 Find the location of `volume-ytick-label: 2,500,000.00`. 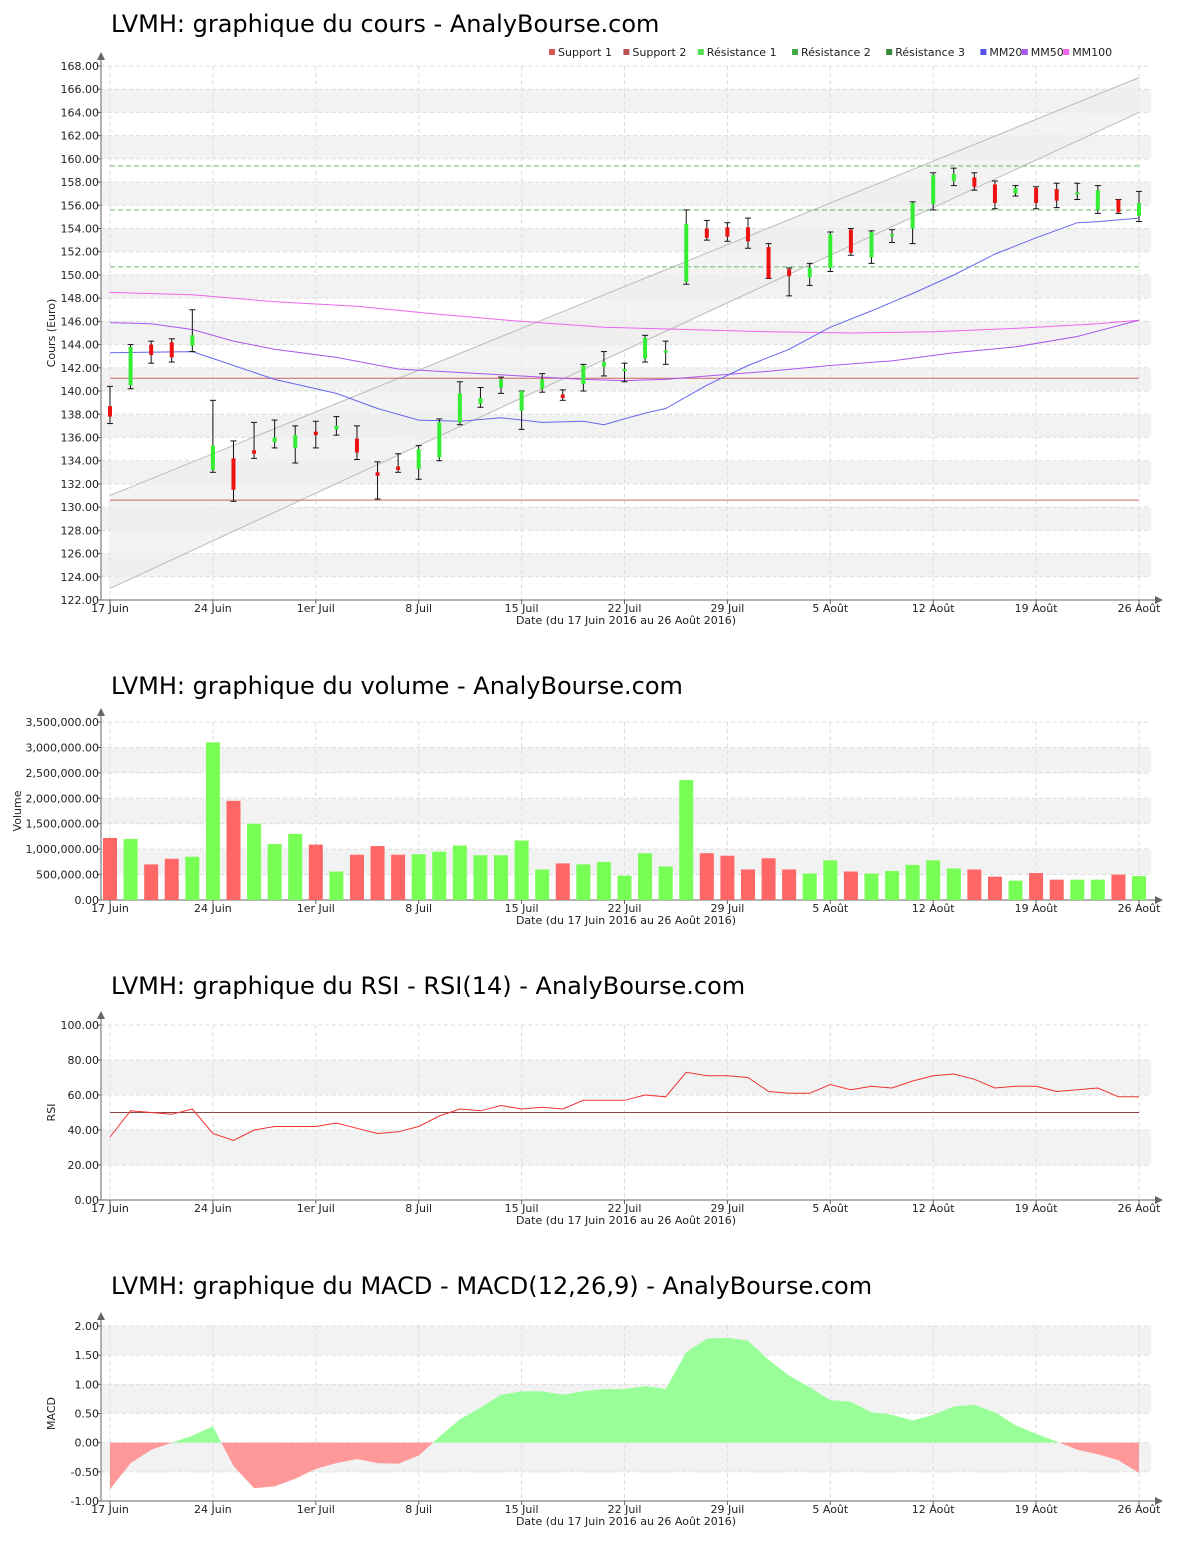

volume-ytick-label: 2,500,000.00 is located at coordinates (62, 773).